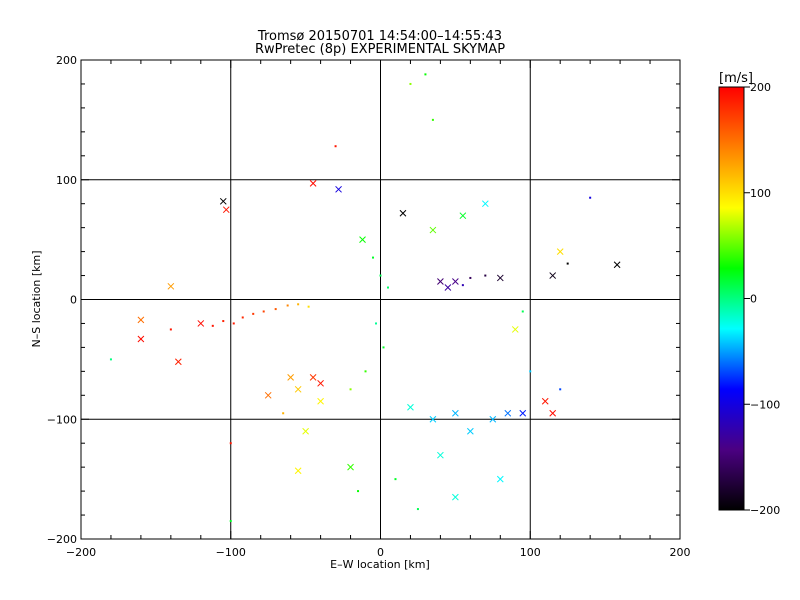 This screenshot has width=800, height=600. What do you see at coordinates (379, 36) in the screenshot?
I see `chart-title: Tromsø 20150701 14:54:00–14:55:43` at bounding box center [379, 36].